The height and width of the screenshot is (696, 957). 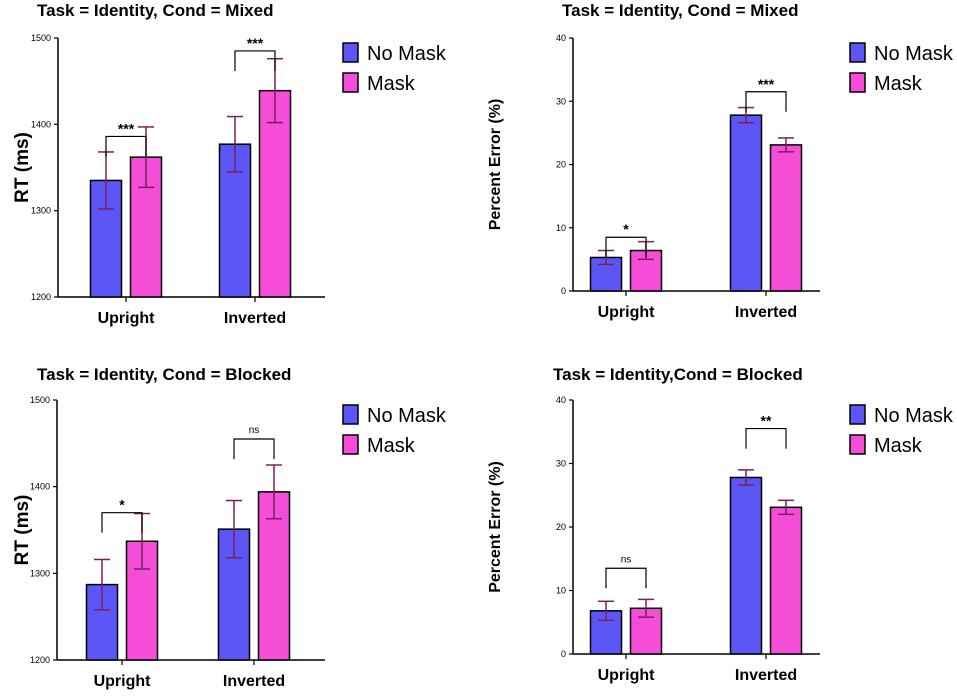 I want to click on chart-title: Task = Identity, Cond = Blocked, so click(x=164, y=374).